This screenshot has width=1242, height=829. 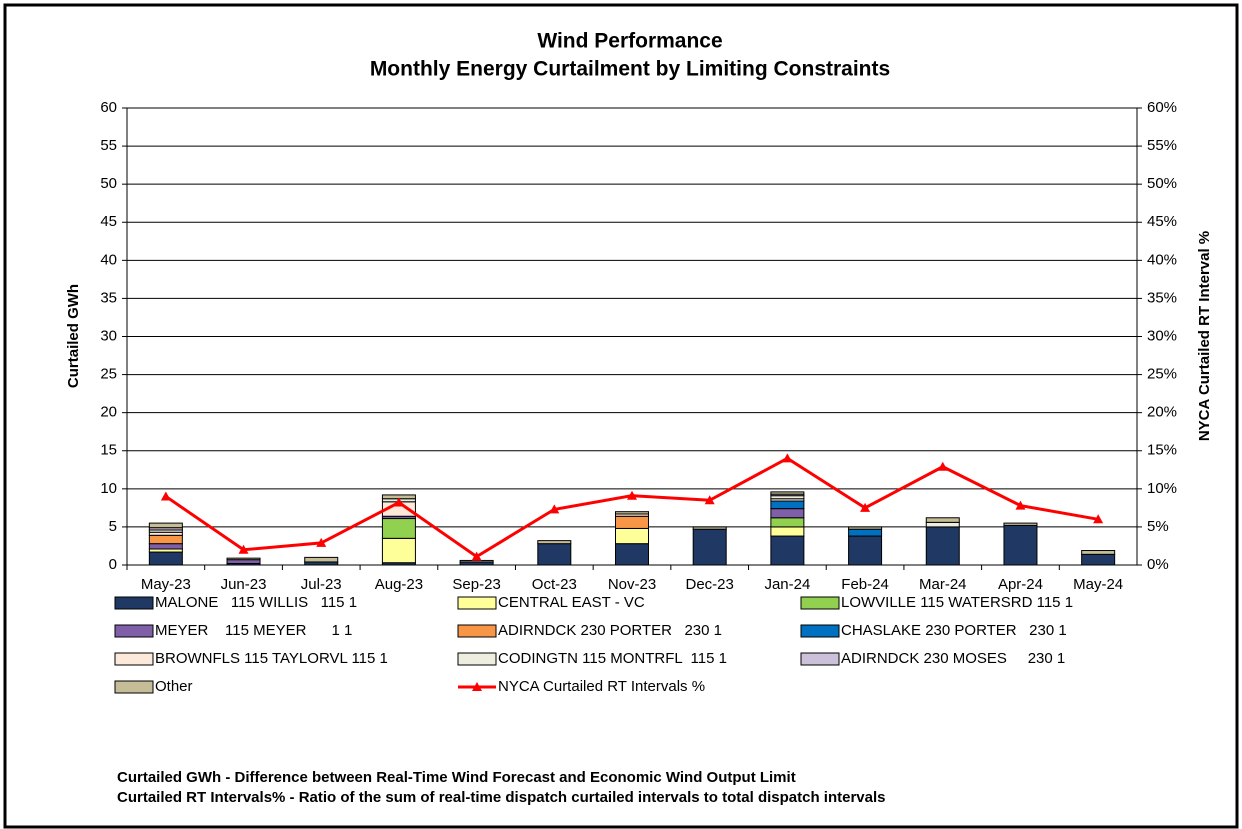 I want to click on y-tick-label: 50, so click(x=108, y=183).